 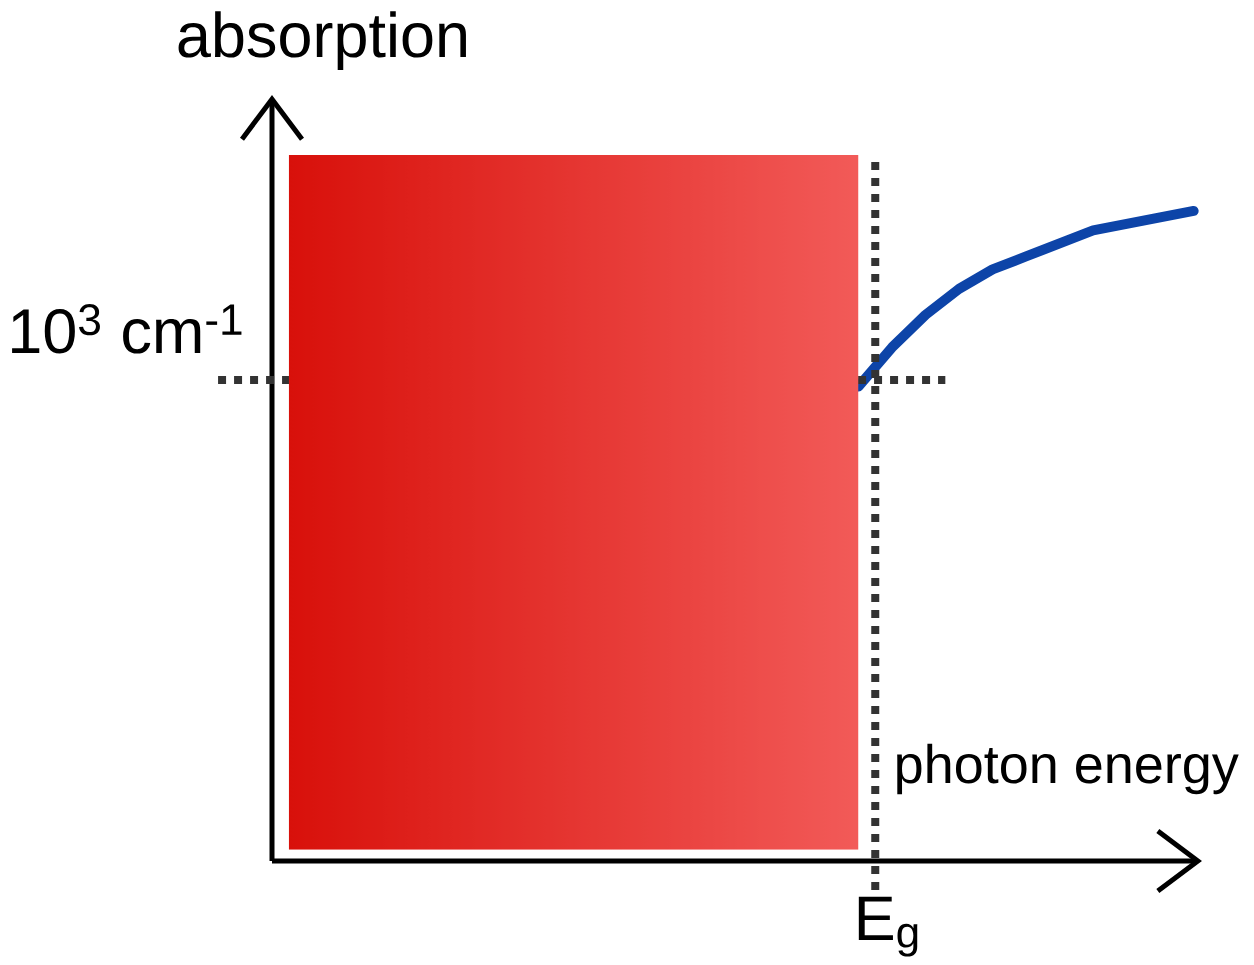 What do you see at coordinates (888, 926) in the screenshot?
I see `text: E$_{g}$` at bounding box center [888, 926].